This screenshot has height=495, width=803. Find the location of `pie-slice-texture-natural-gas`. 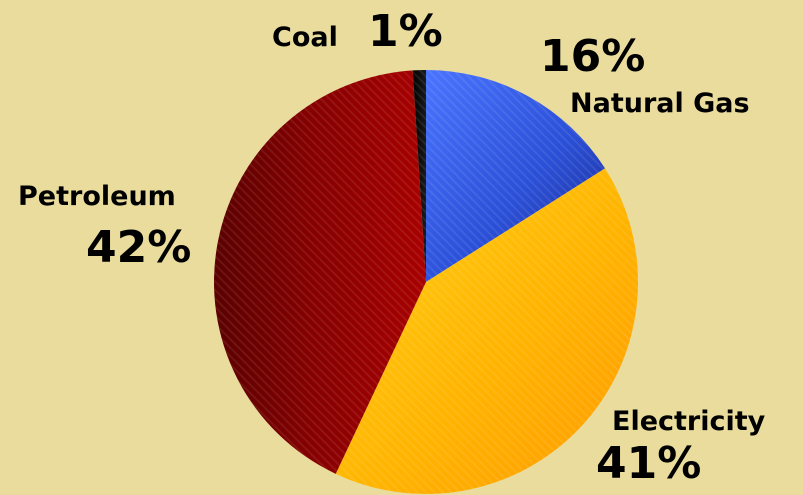

pie-slice-texture-natural-gas is located at coordinates (515, 176).